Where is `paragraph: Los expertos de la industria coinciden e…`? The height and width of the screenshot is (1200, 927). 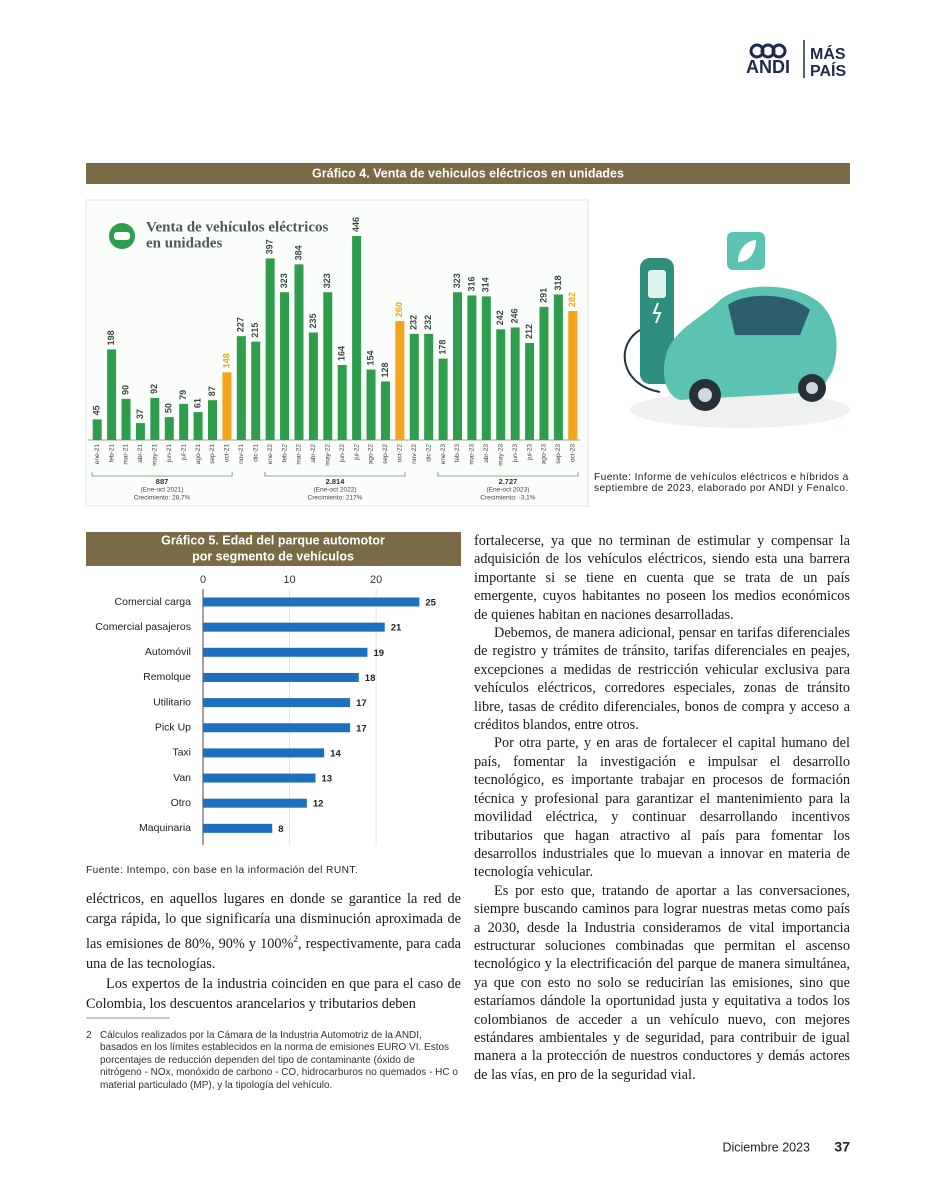 paragraph: Los expertos de la industria coinciden e… is located at coordinates (273, 993).